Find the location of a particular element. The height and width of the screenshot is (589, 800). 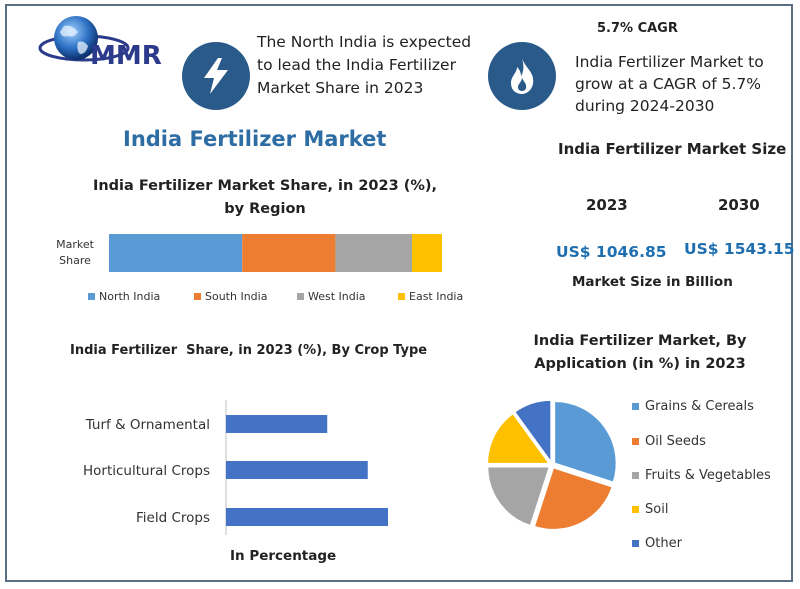

pie-slice-fruits-vegetables is located at coordinates (518, 496).